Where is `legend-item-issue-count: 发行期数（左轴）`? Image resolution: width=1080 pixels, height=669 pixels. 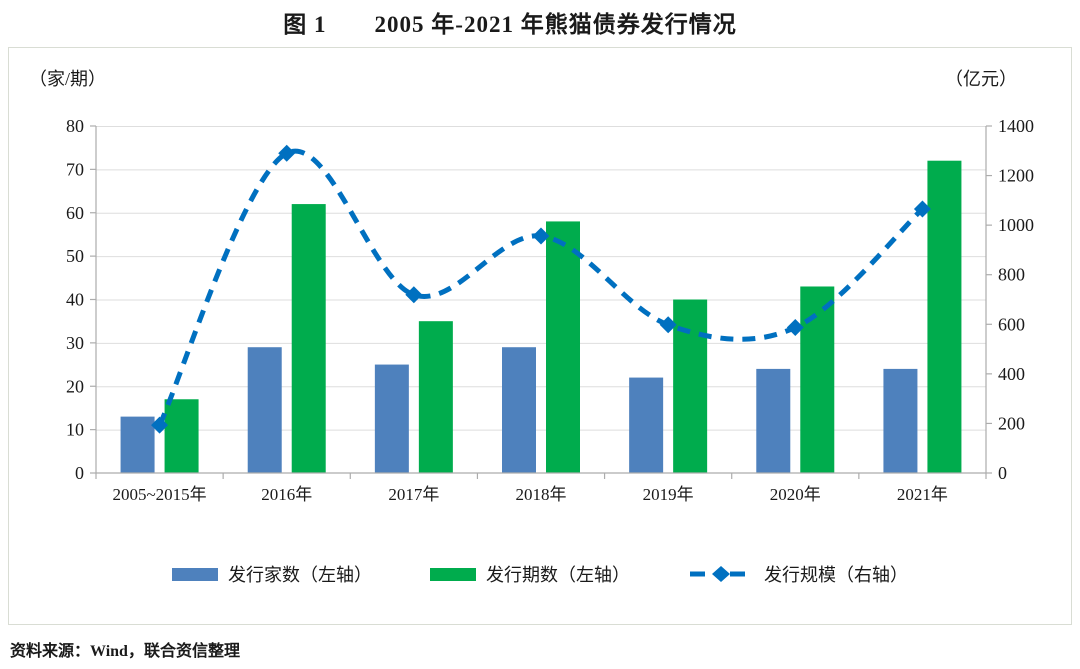 legend-item-issue-count: 发行期数（左轴） is located at coordinates (530, 574).